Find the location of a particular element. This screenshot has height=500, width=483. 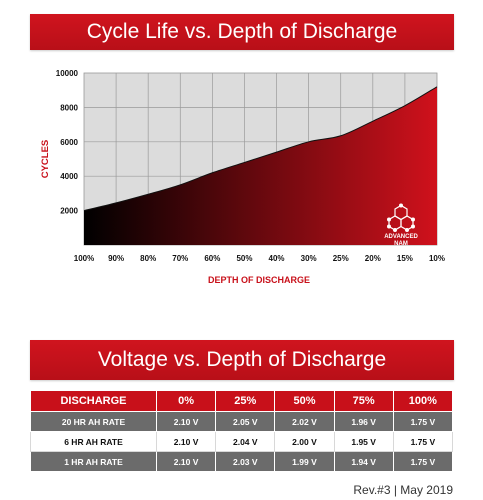

table-cell: 1.94 V is located at coordinates (363, 461).